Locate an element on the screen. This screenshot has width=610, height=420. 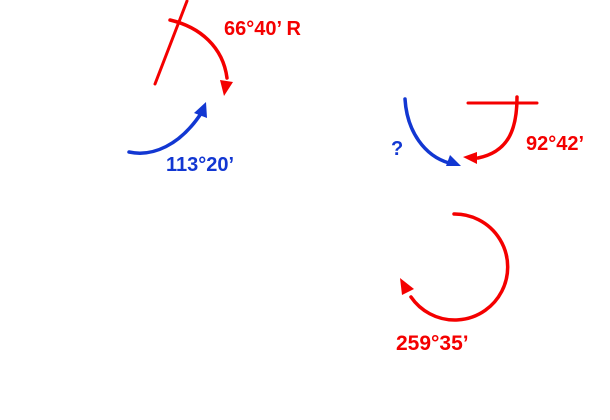
reflex-angle-arc-arrowhead-icon is located at coordinates (407, 286).